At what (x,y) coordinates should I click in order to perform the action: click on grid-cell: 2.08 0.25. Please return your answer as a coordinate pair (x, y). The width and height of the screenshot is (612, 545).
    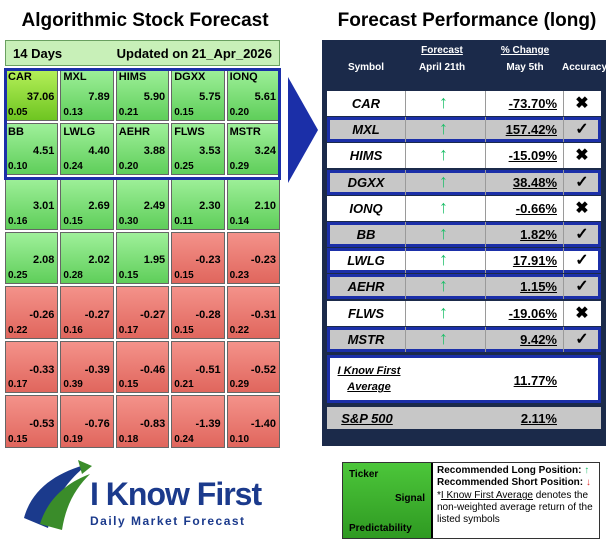
    Looking at the image, I should click on (32, 258).